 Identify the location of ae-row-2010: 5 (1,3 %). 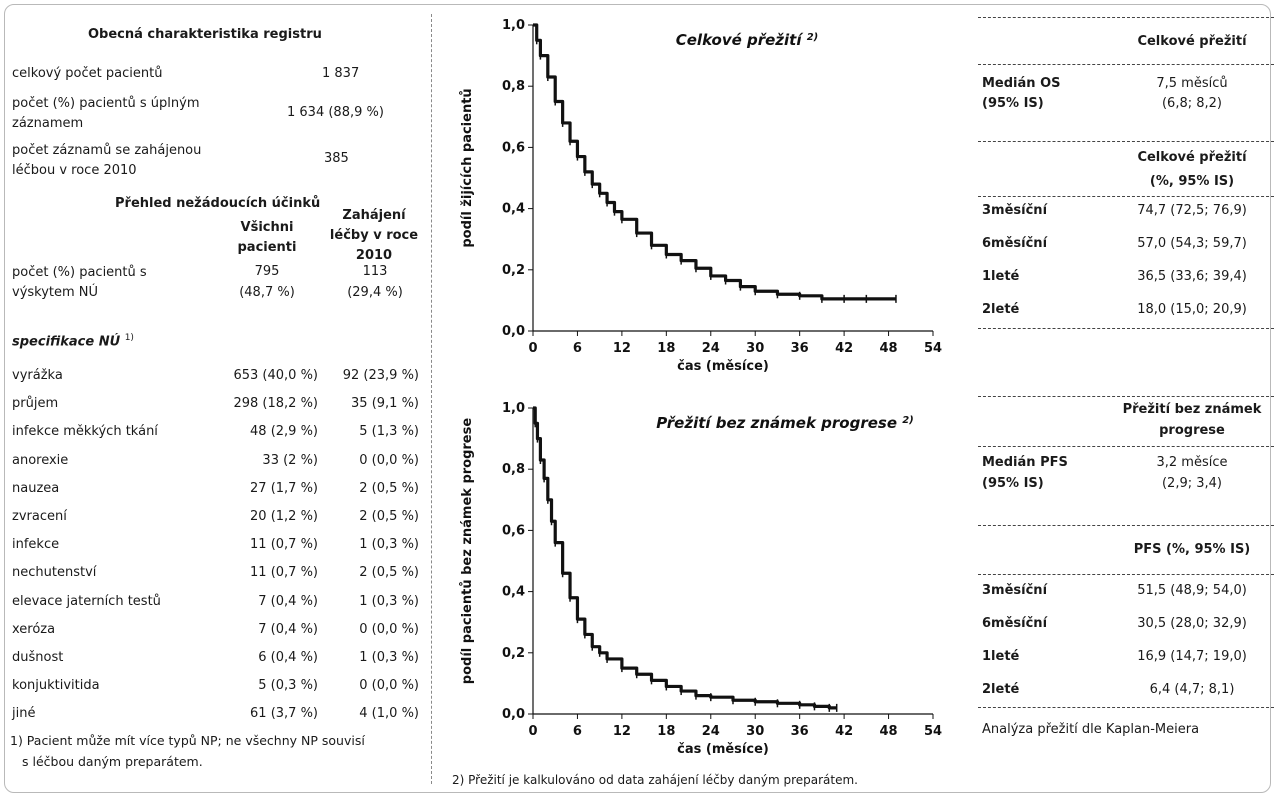
(389, 432).